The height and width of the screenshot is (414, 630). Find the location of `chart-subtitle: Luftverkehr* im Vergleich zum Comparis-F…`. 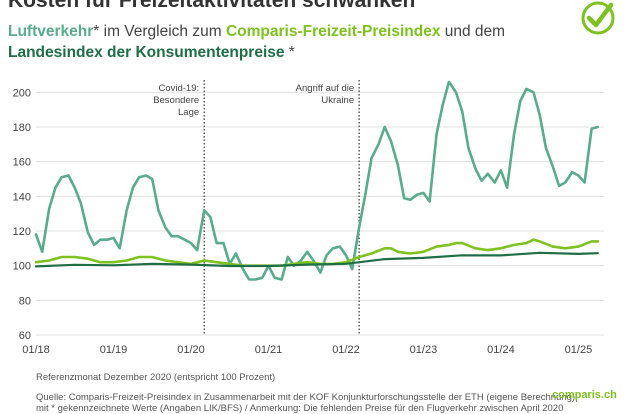

chart-subtitle: Luftverkehr* im Vergleich zum Comparis-F… is located at coordinates (288, 42).